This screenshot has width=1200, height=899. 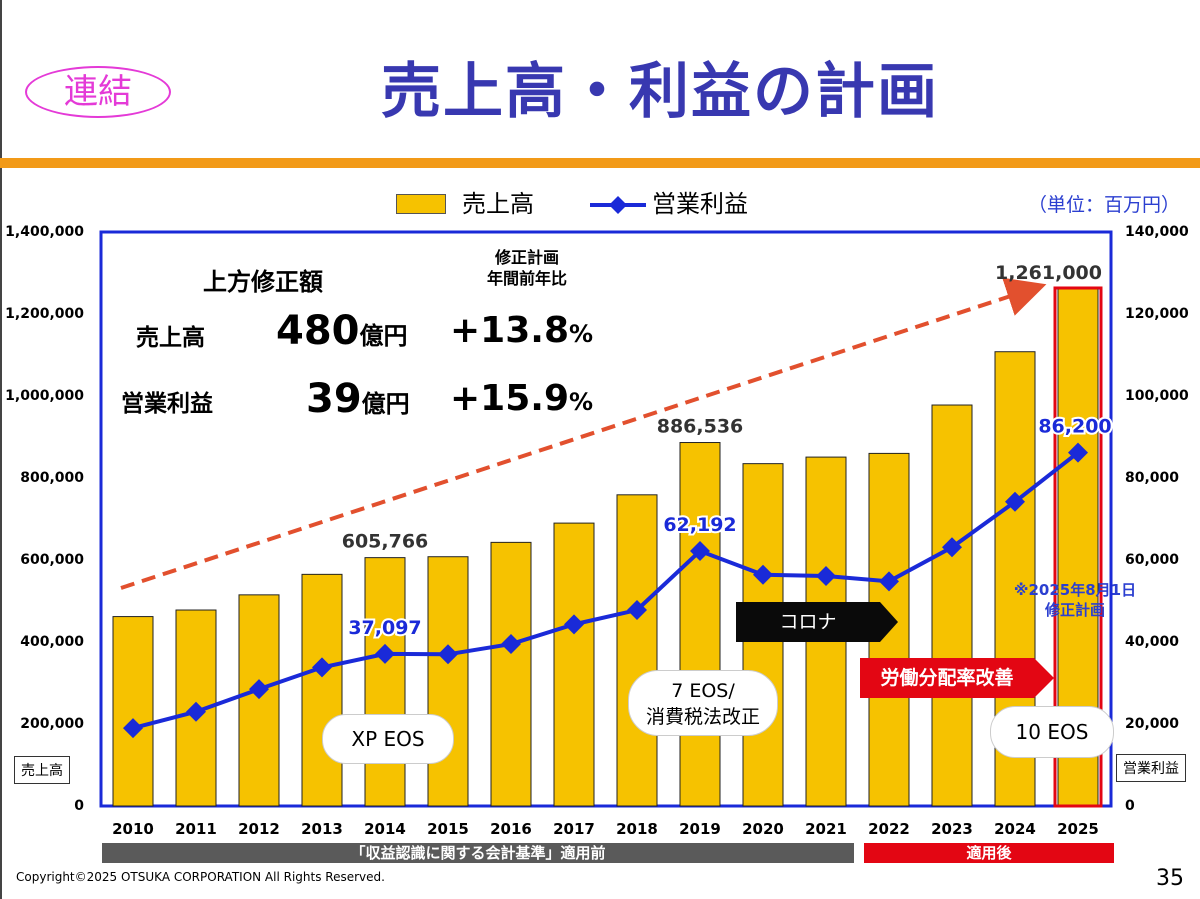 I want to click on unit-label: （単位：百万円）, so click(x=1103, y=205).